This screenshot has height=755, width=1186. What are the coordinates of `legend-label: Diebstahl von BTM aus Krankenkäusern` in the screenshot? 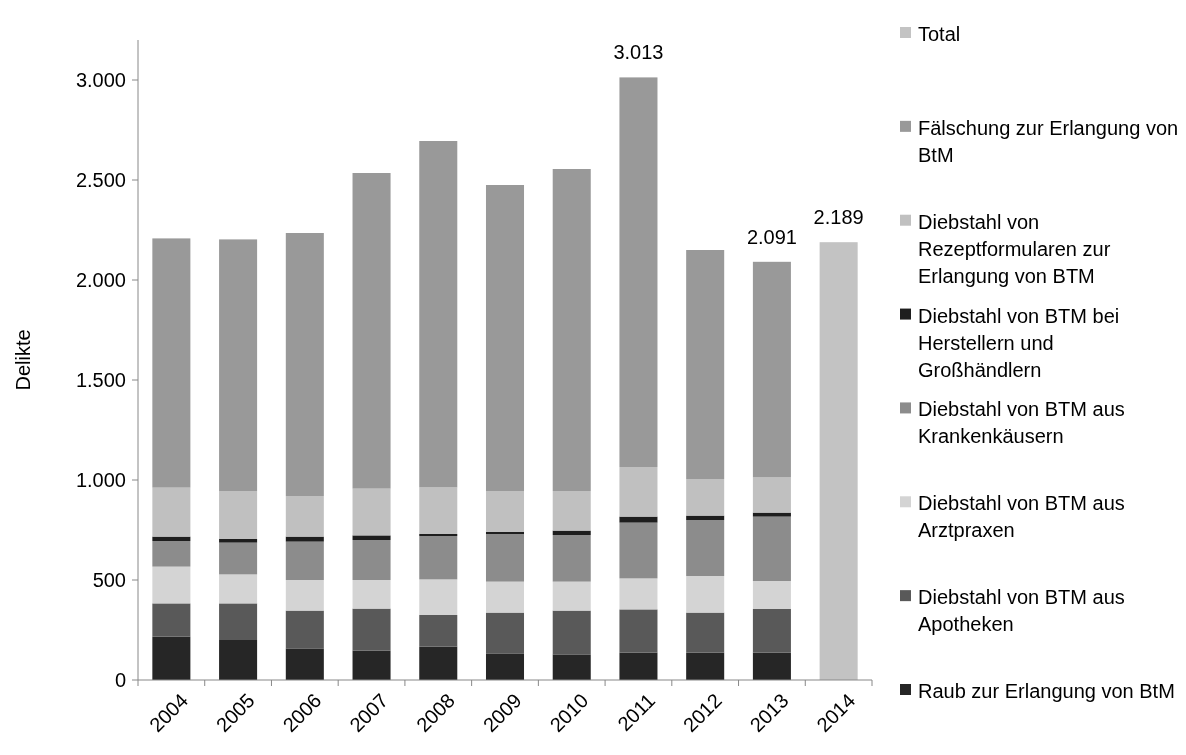 It's located at (1021, 423).